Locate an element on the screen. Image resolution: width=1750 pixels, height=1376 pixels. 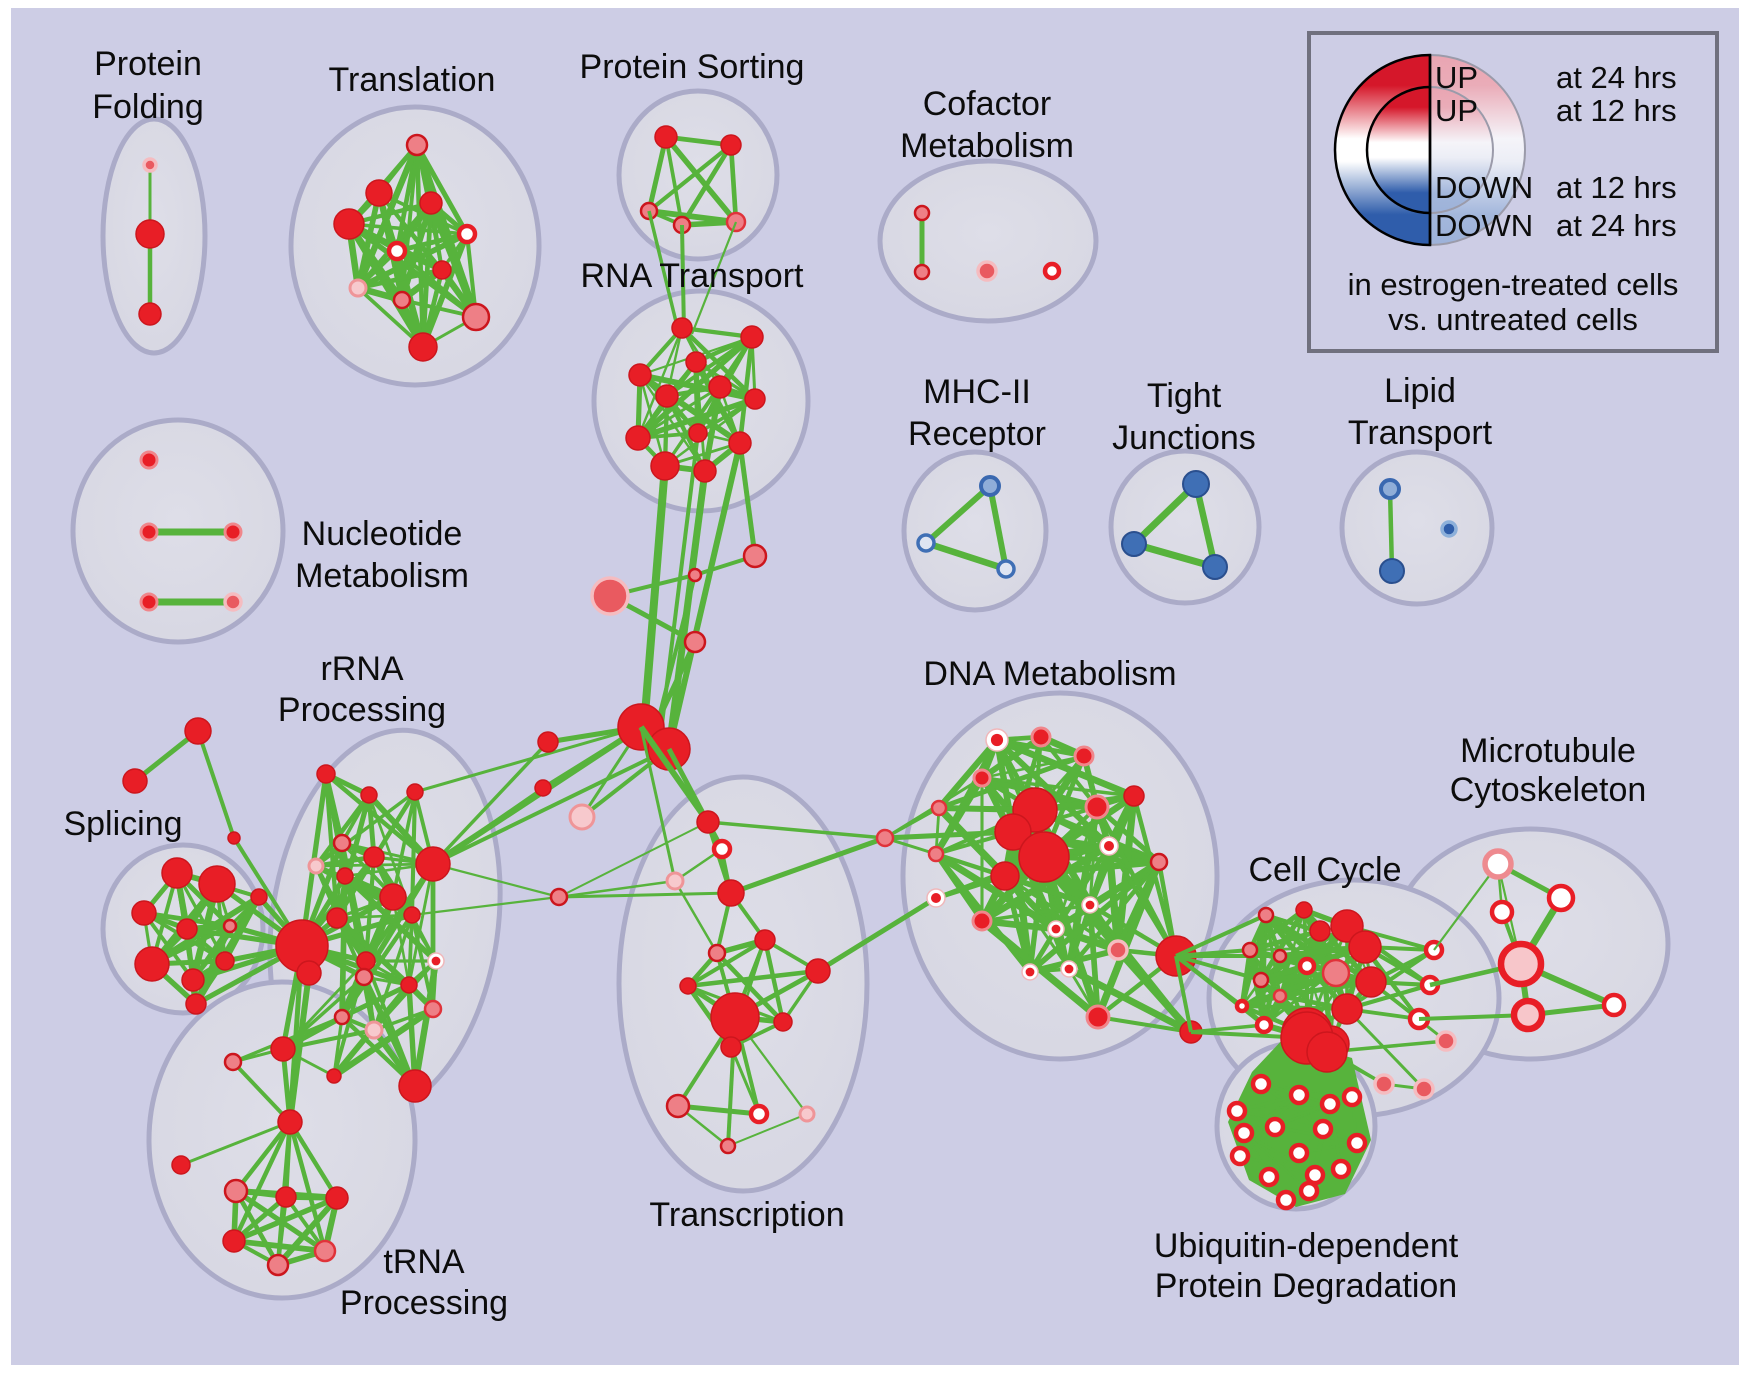
svg-text: Tight is located at coordinates (1184, 396).